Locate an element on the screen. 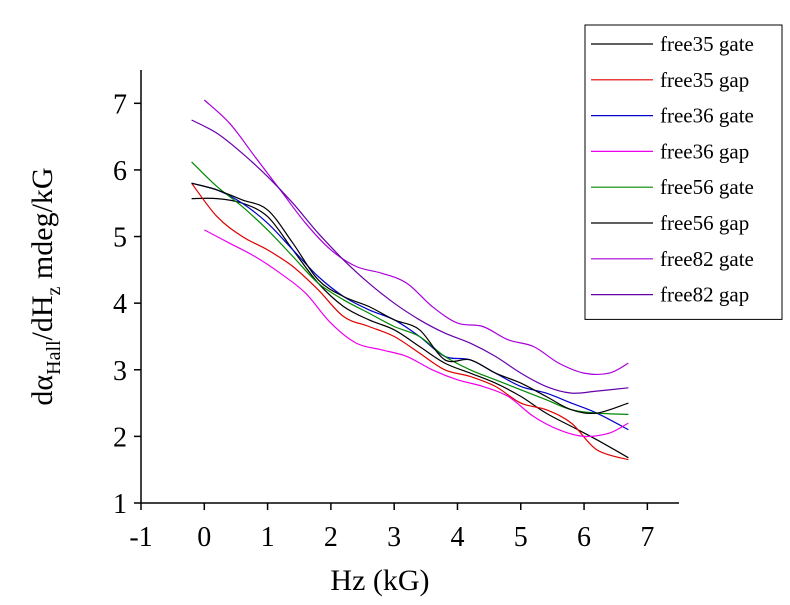 The width and height of the screenshot is (790, 605). legend-label: free35 gap is located at coordinates (704, 80).